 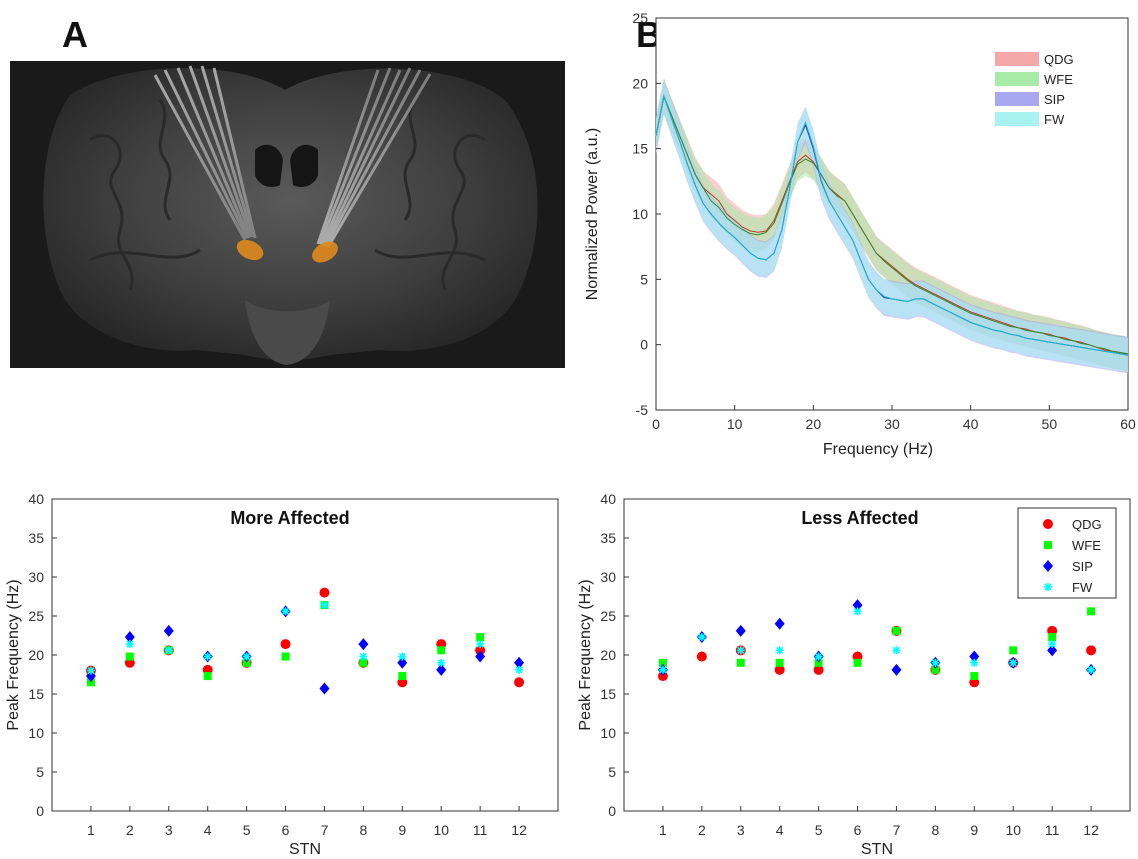 I want to click on x-tick-label: 1, so click(x=663, y=830).